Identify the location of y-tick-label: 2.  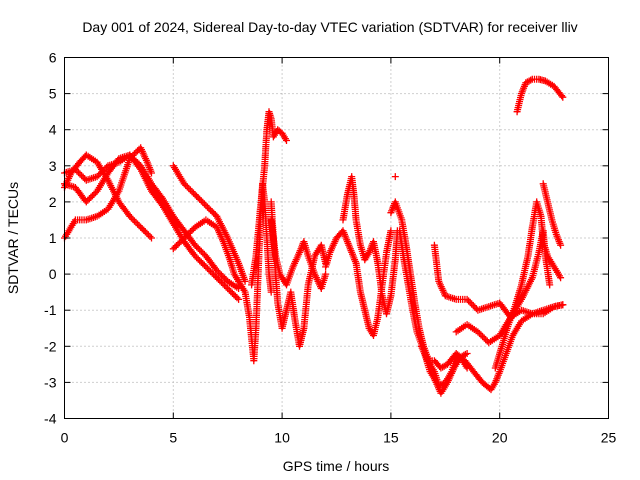
(53, 202).